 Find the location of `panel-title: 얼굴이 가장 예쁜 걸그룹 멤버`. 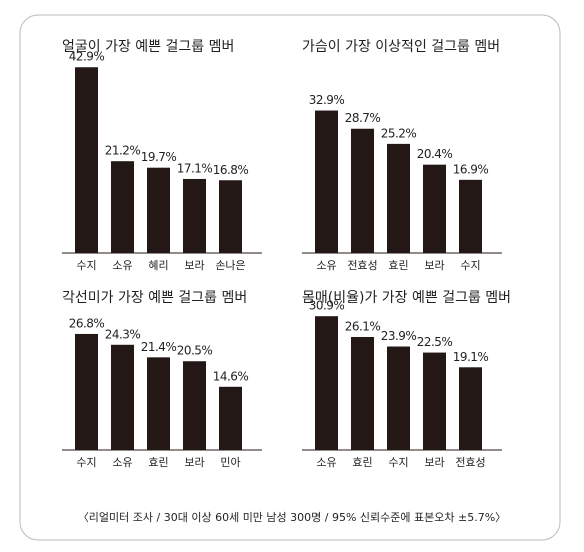

panel-title: 얼굴이 가장 예쁜 걸그룹 멤버 is located at coordinates (148, 47).